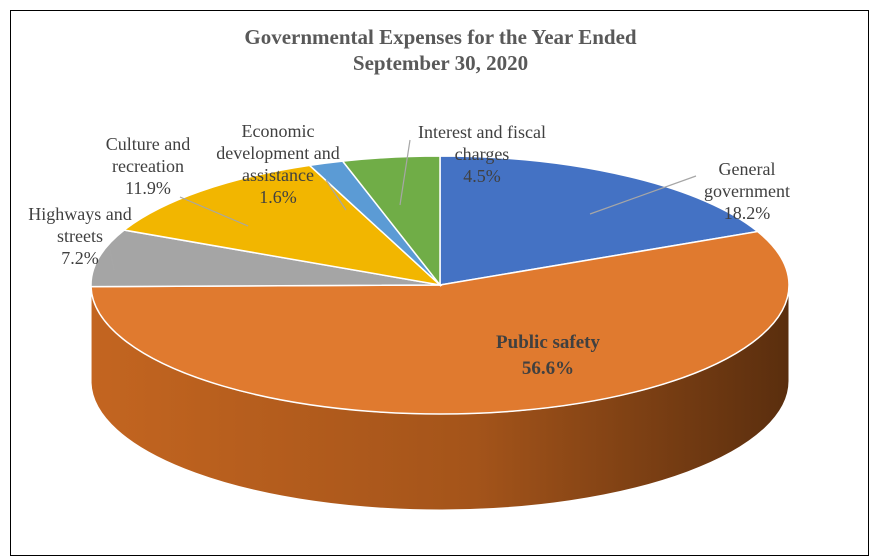  I want to click on slice-percent-2: 7.2%, so click(80, 258).